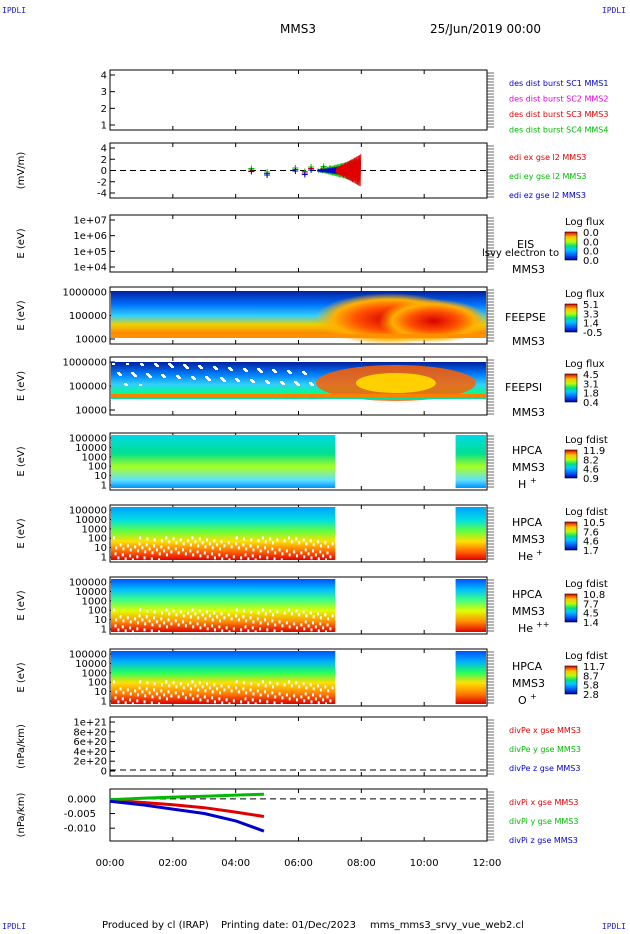 This screenshot has height=934, width=630. I want to click on charge-label: +, so click(533, 696).